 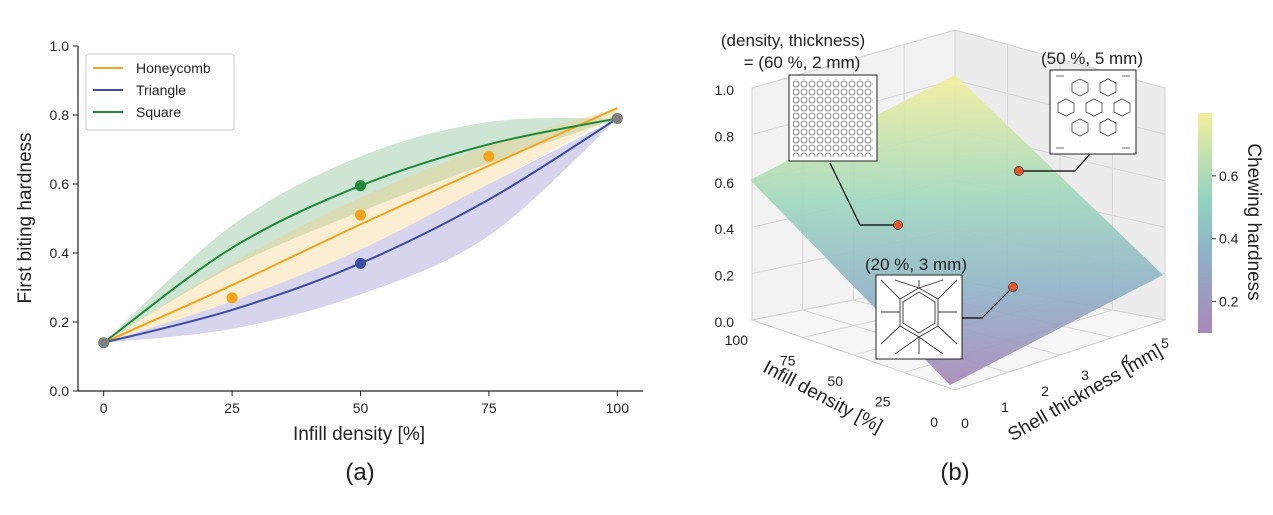 What do you see at coordinates (1165, 343) in the screenshot?
I see `shell-tick-label-b: 5` at bounding box center [1165, 343].